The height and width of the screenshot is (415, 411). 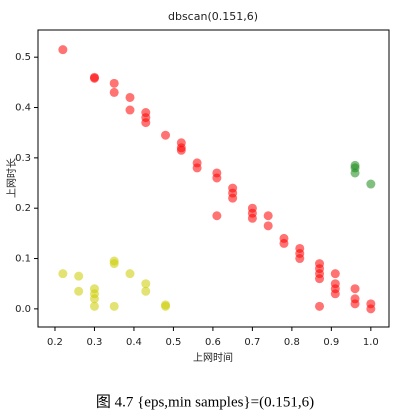 I want to click on y-axis-label: 上网时长, so click(x=12, y=178).